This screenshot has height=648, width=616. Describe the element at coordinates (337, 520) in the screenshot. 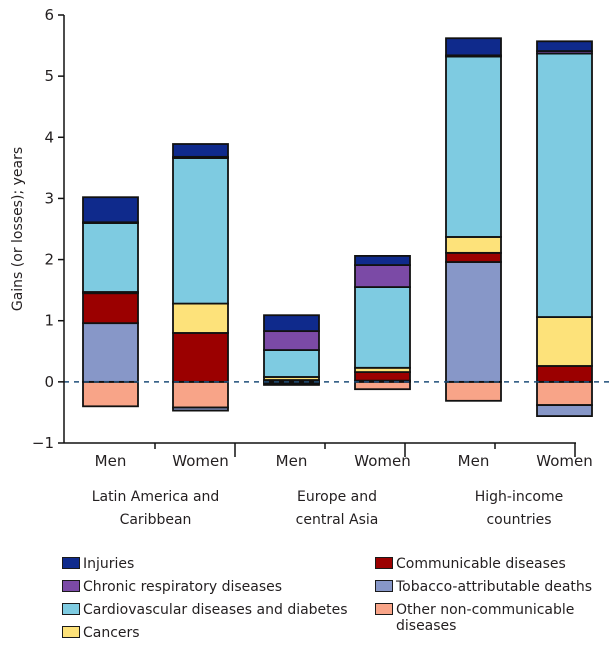

I see `group-label-line2: central Asia` at that location.